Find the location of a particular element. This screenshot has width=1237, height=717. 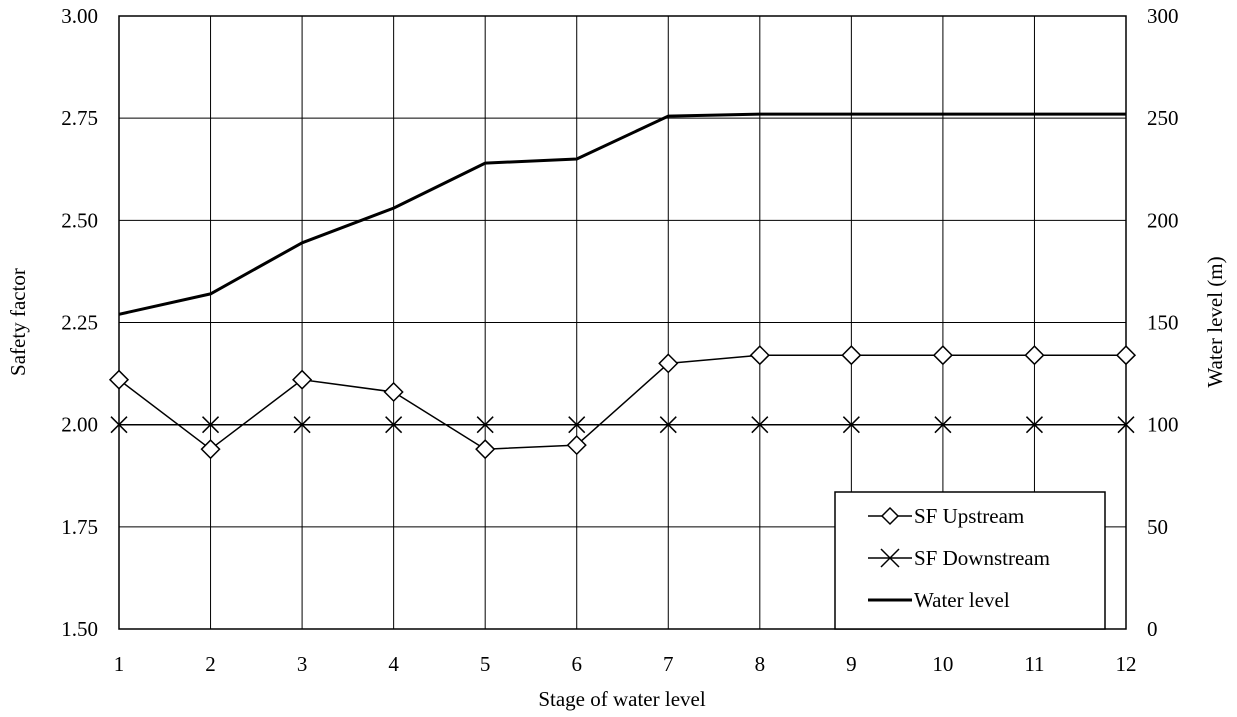

legend-entry-sf-downstream: SF Downstream is located at coordinates (959, 558).